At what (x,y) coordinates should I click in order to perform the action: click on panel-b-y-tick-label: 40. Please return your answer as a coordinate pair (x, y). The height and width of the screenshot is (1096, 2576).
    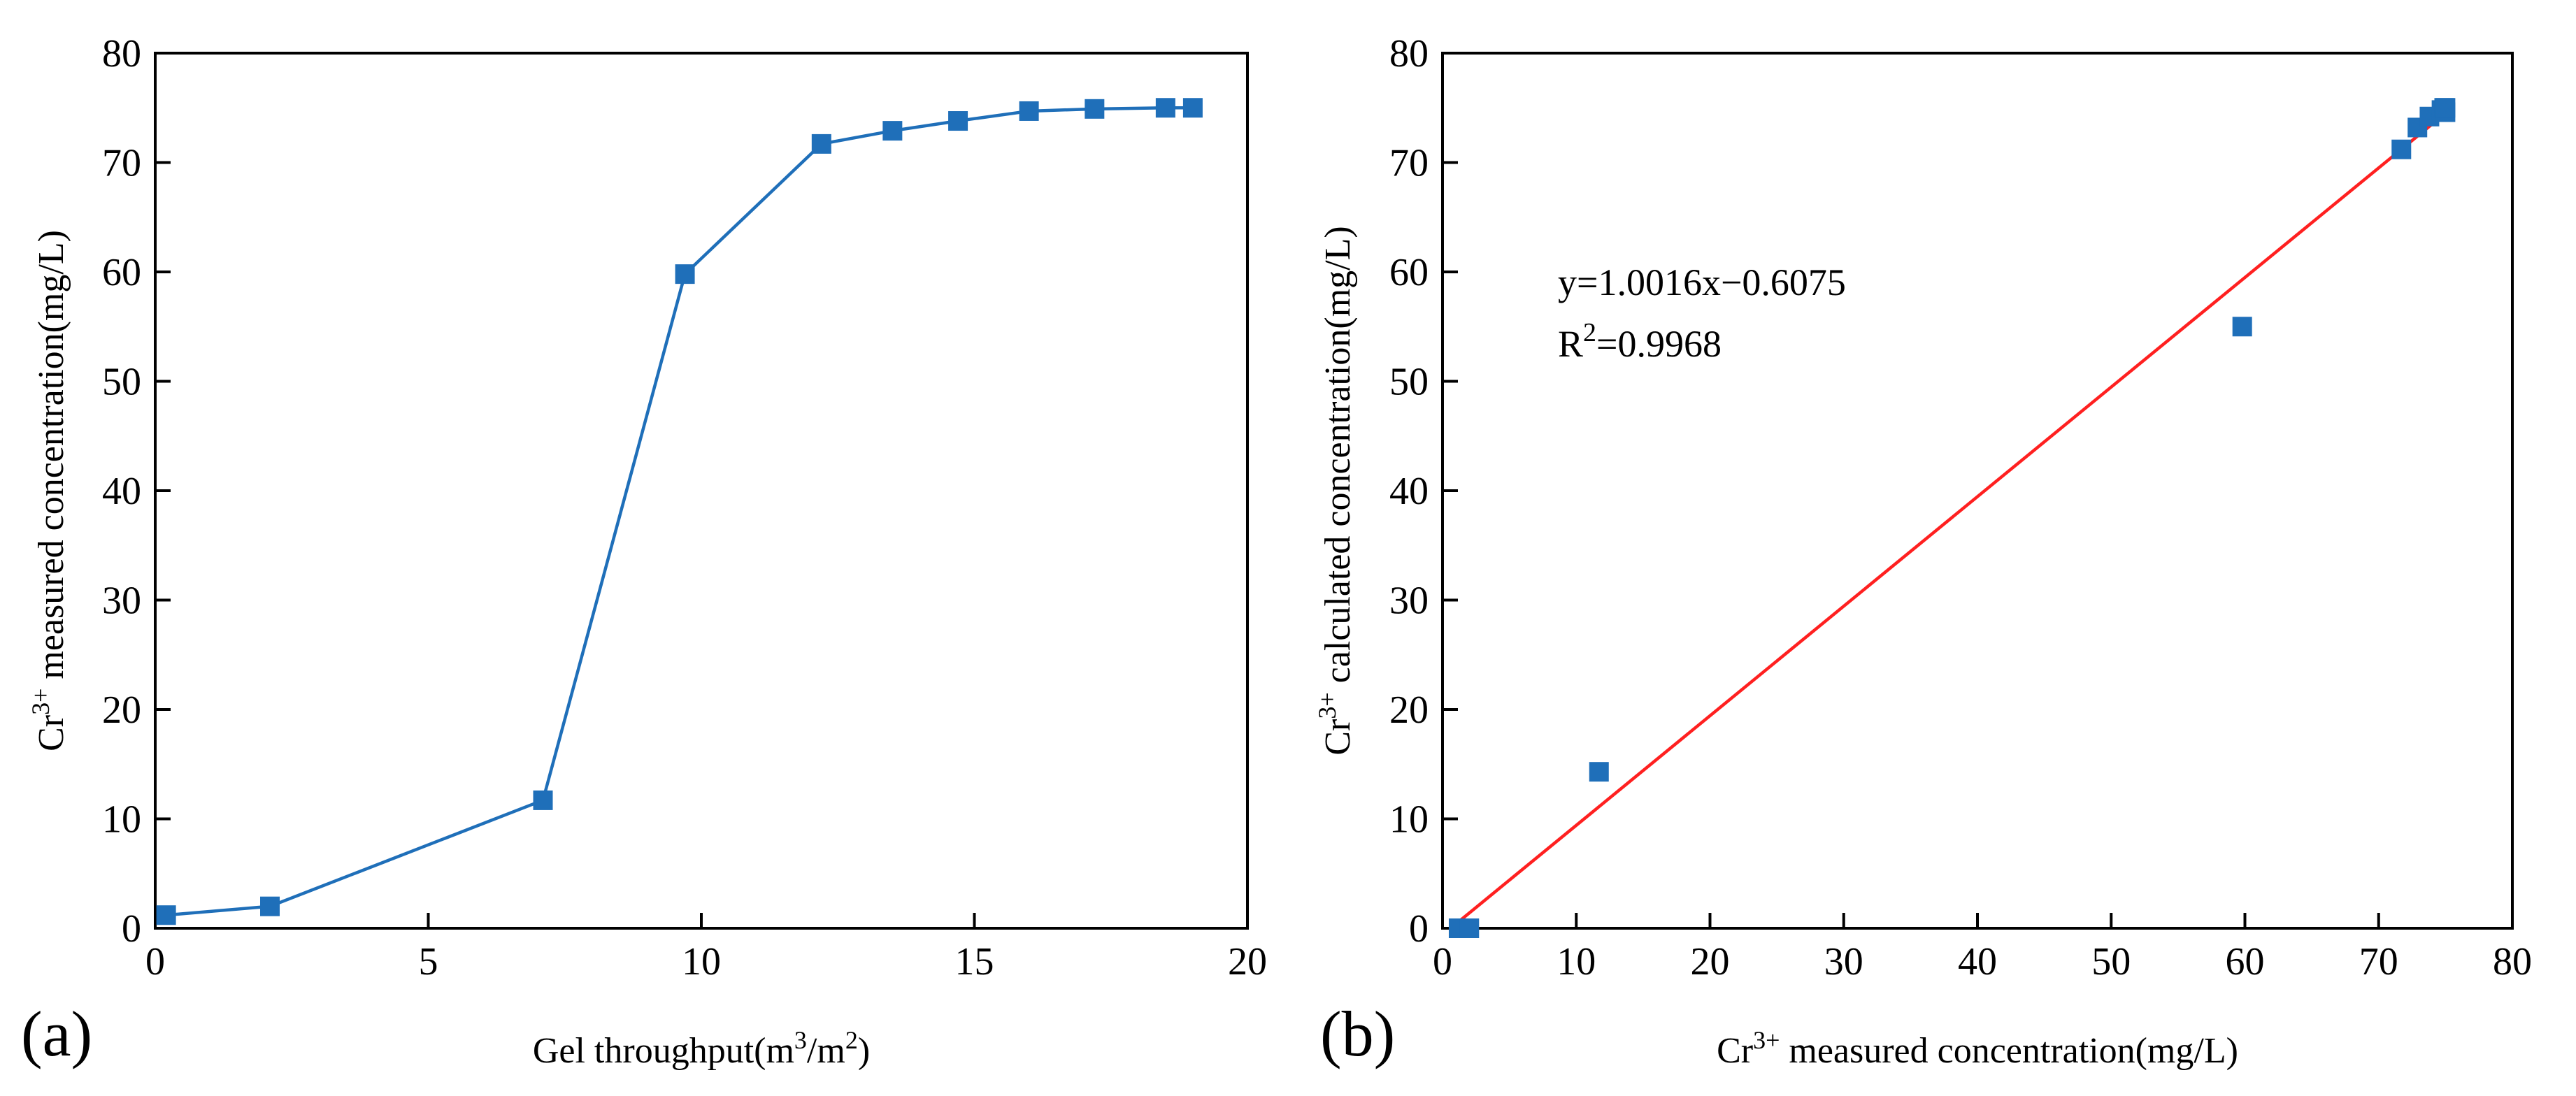
    Looking at the image, I should click on (1409, 492).